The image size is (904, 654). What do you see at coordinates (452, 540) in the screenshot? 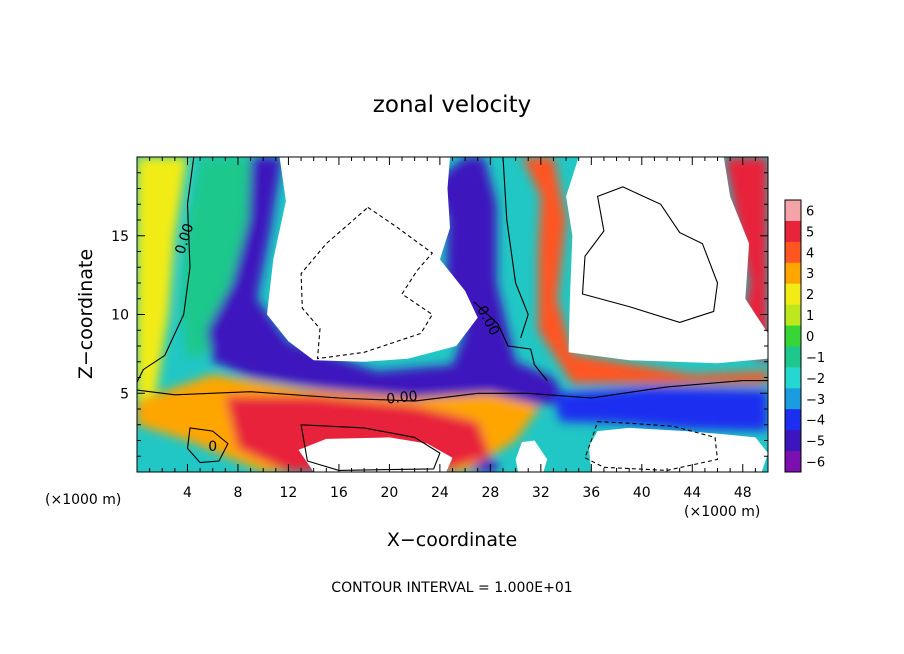
I see `x-axis-label: X−coordinate` at bounding box center [452, 540].